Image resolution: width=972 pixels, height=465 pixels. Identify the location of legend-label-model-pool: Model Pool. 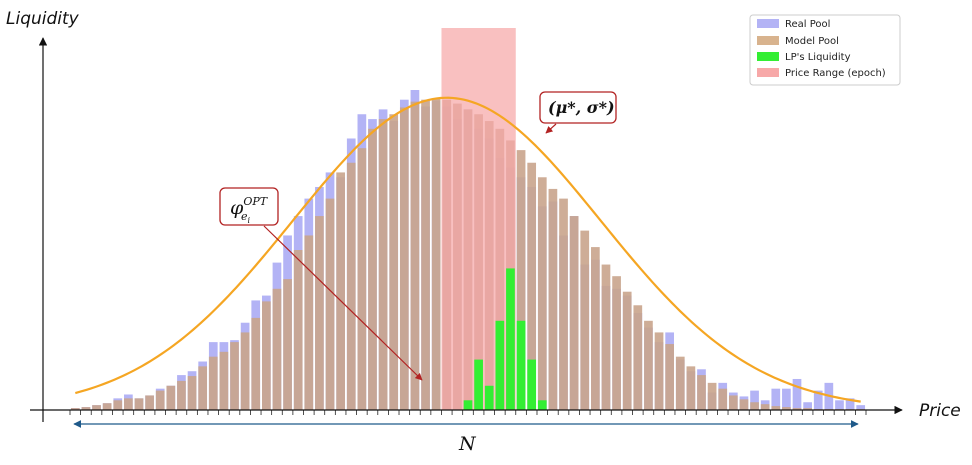
(812, 41).